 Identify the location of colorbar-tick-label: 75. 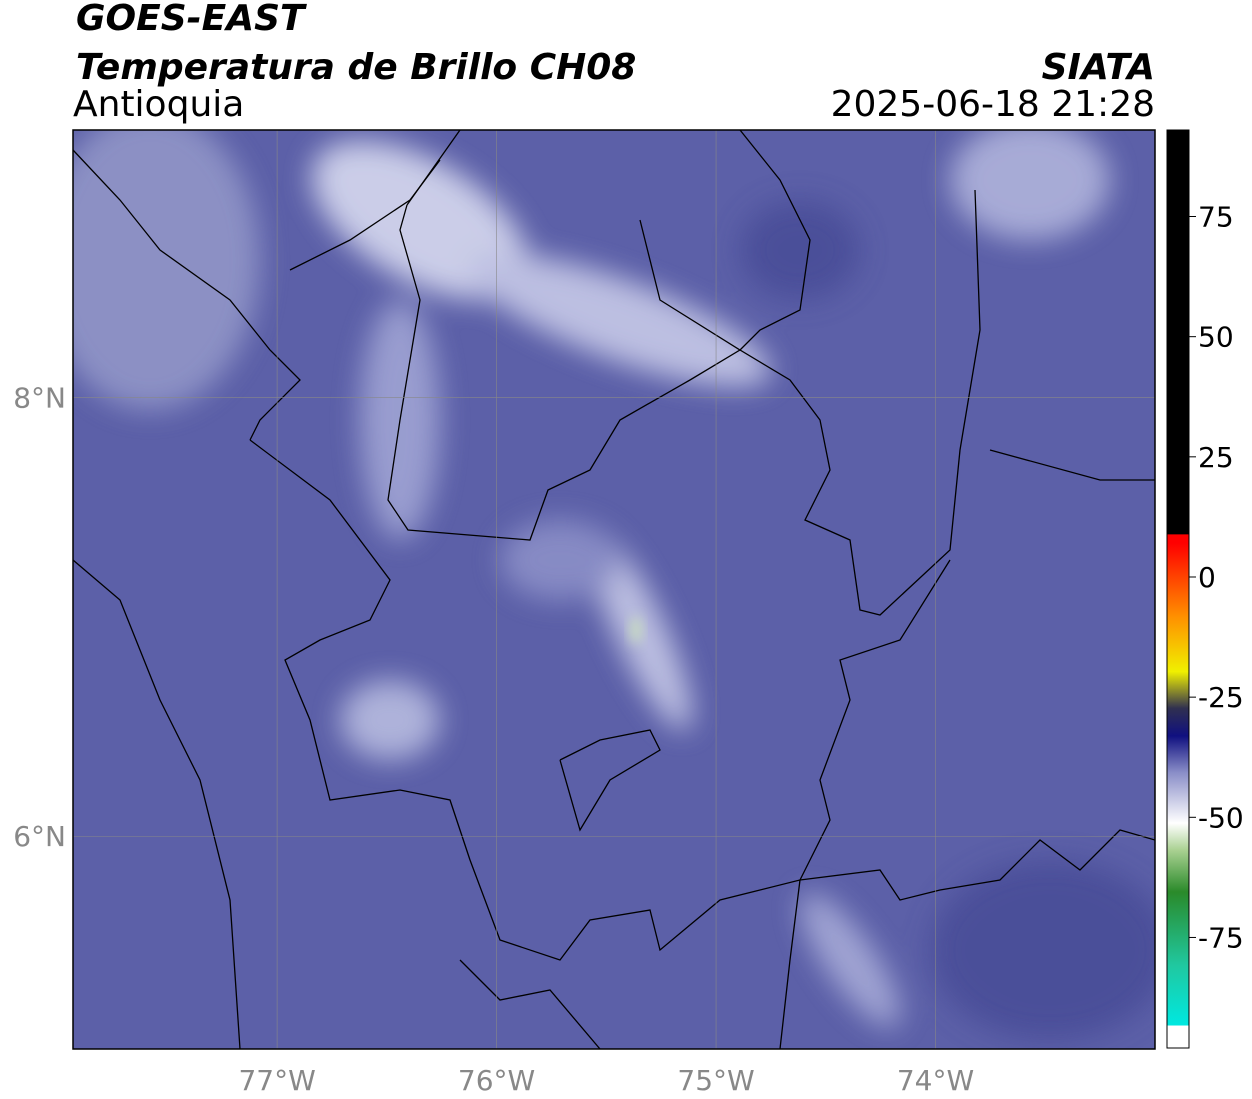
(1216, 217).